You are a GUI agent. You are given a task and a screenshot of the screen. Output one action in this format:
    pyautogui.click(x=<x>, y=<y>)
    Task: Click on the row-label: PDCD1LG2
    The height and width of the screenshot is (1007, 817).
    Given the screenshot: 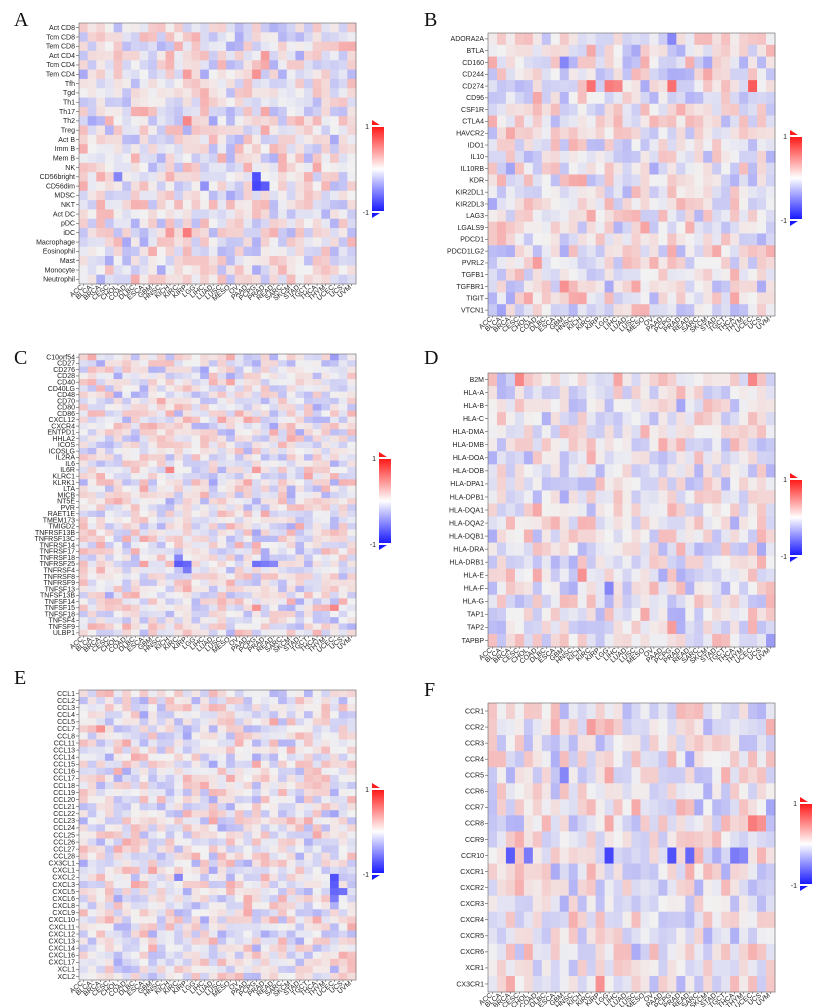 What is the action you would take?
    pyautogui.click(x=465, y=251)
    